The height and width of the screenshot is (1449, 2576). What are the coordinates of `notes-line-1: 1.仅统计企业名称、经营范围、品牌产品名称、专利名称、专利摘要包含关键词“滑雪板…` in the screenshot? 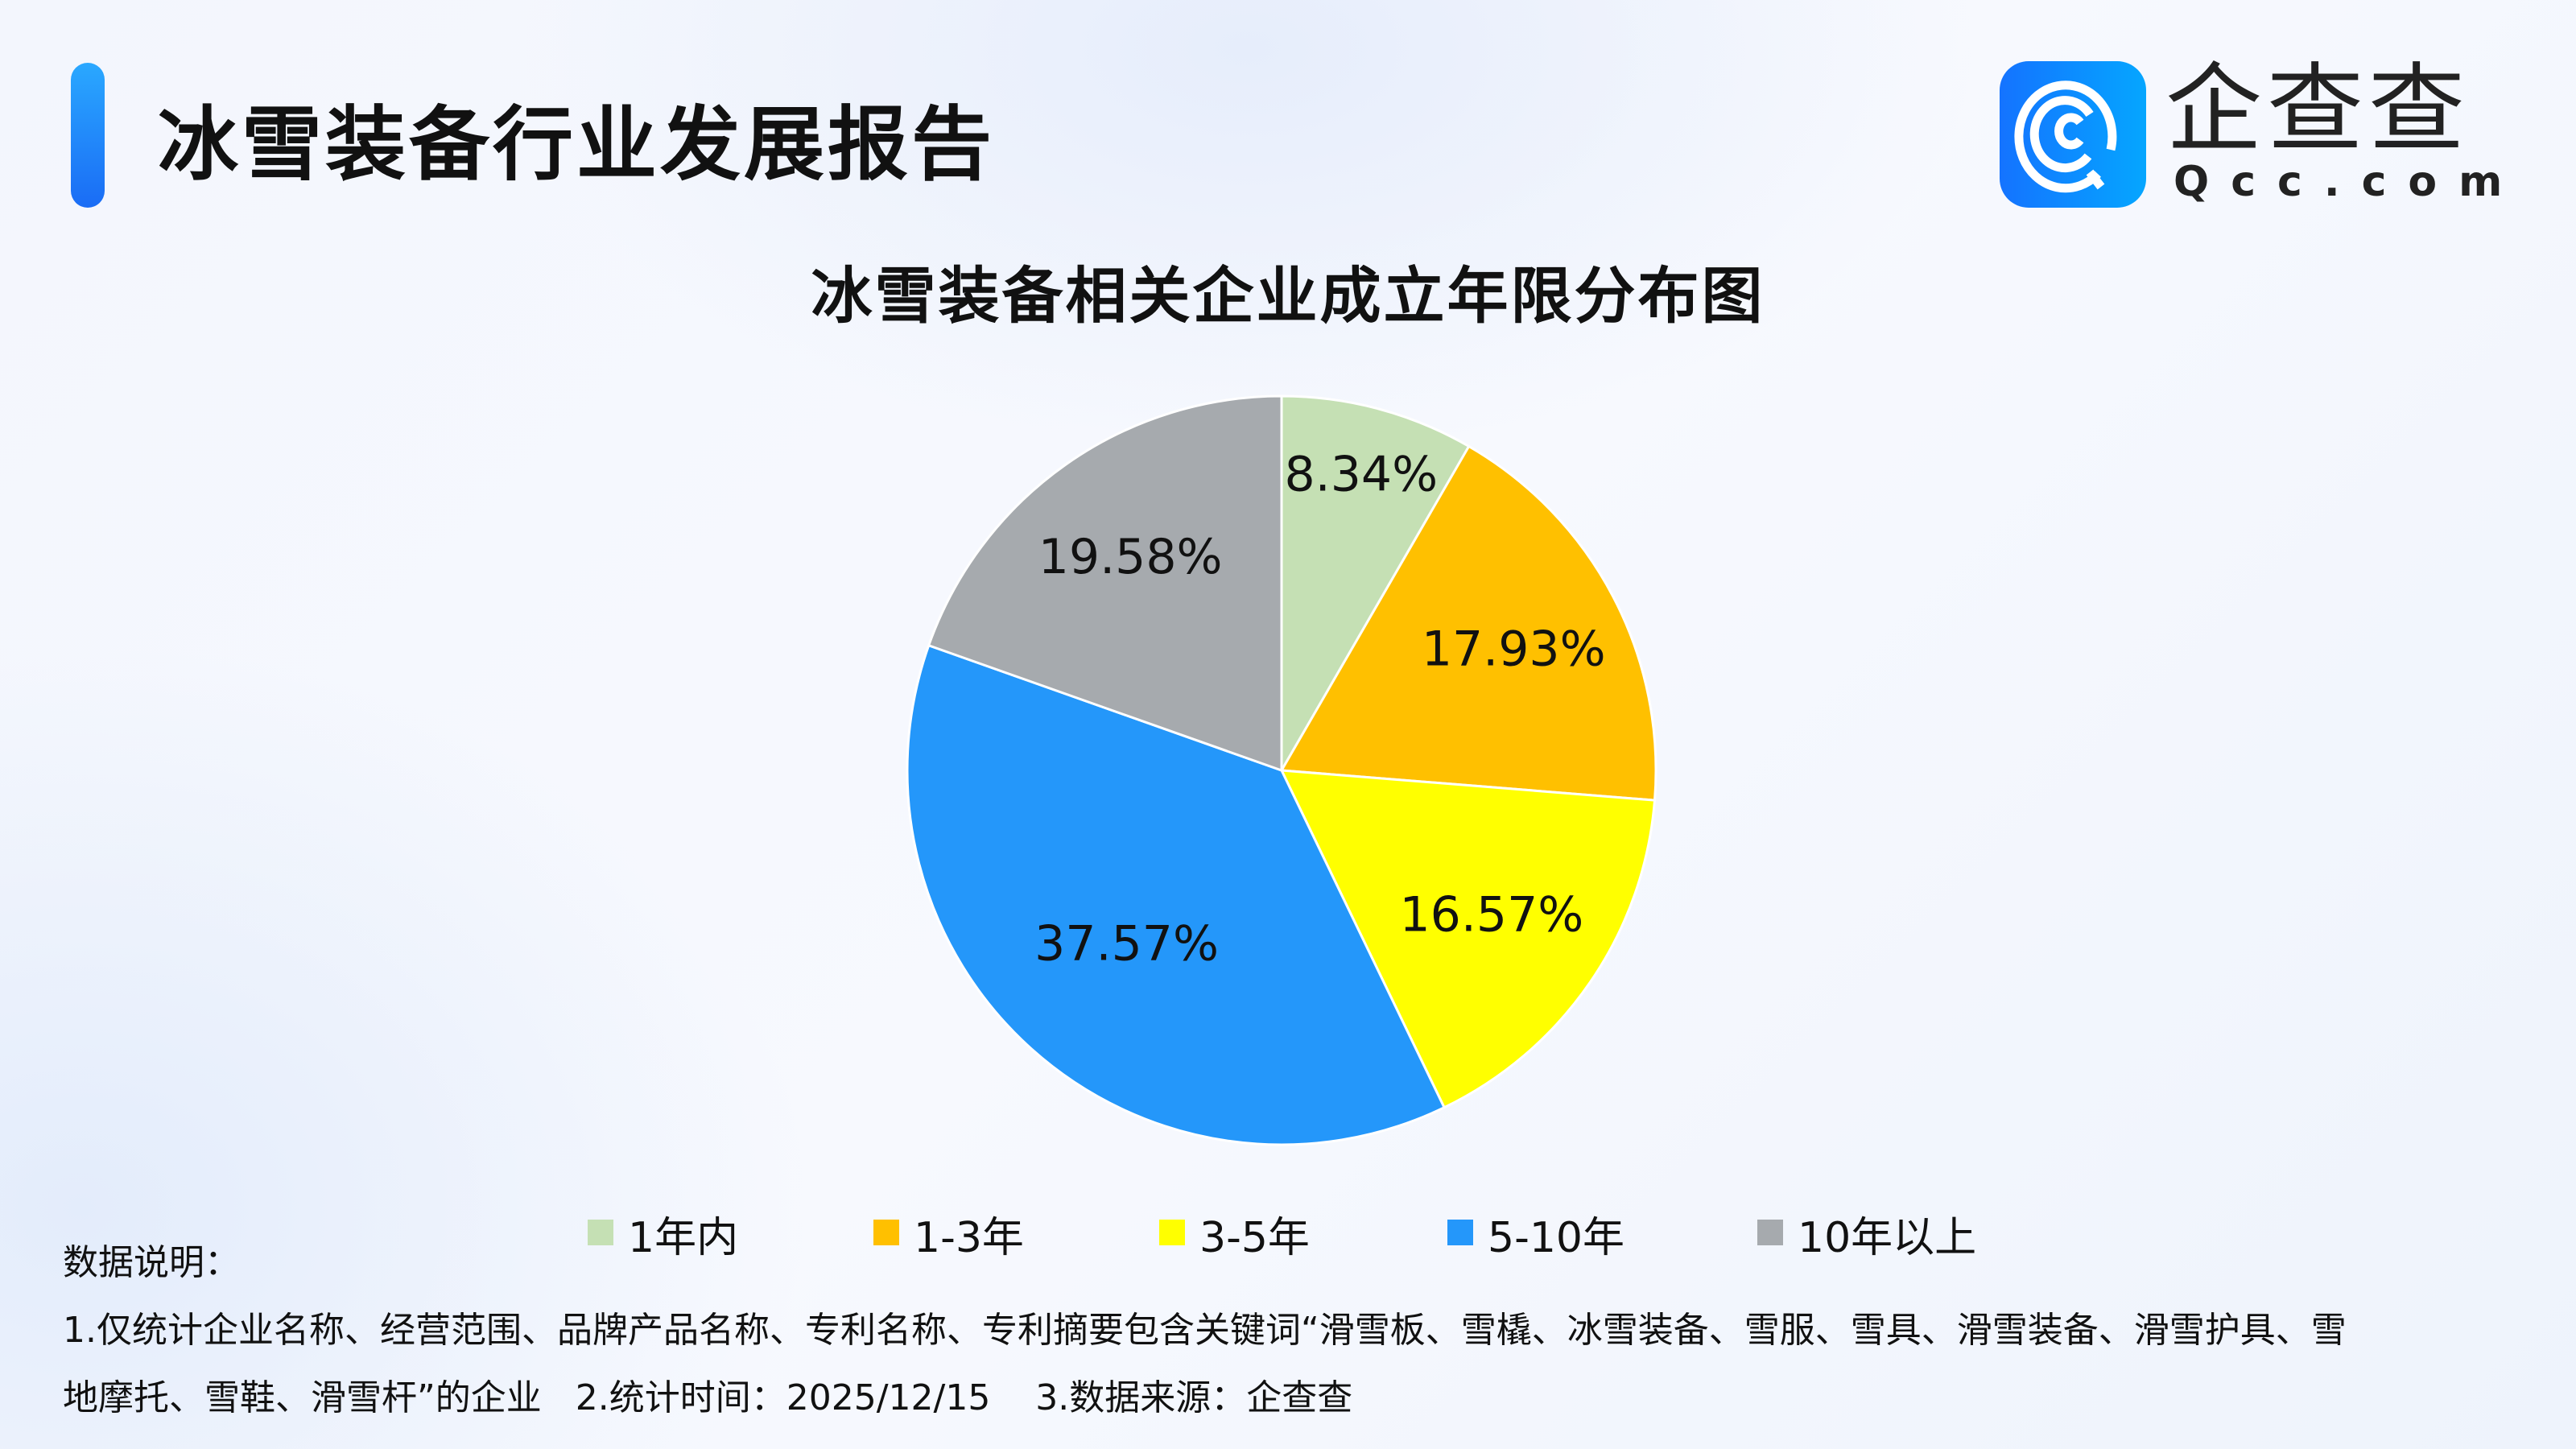 It's located at (1205, 1330).